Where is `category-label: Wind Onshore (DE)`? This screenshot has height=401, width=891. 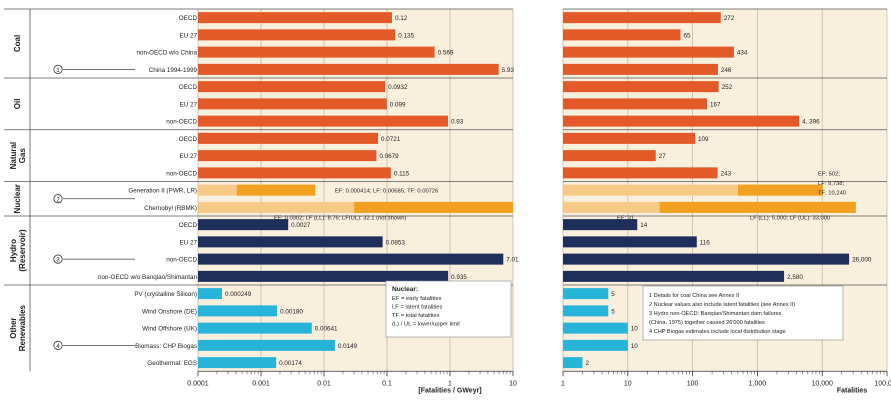 category-label: Wind Onshore (DE) is located at coordinates (169, 311).